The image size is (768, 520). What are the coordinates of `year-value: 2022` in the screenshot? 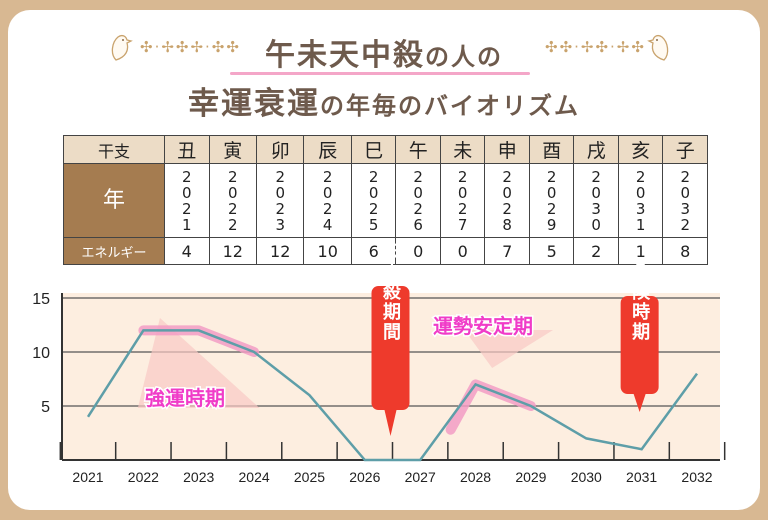 It's located at (232, 200).